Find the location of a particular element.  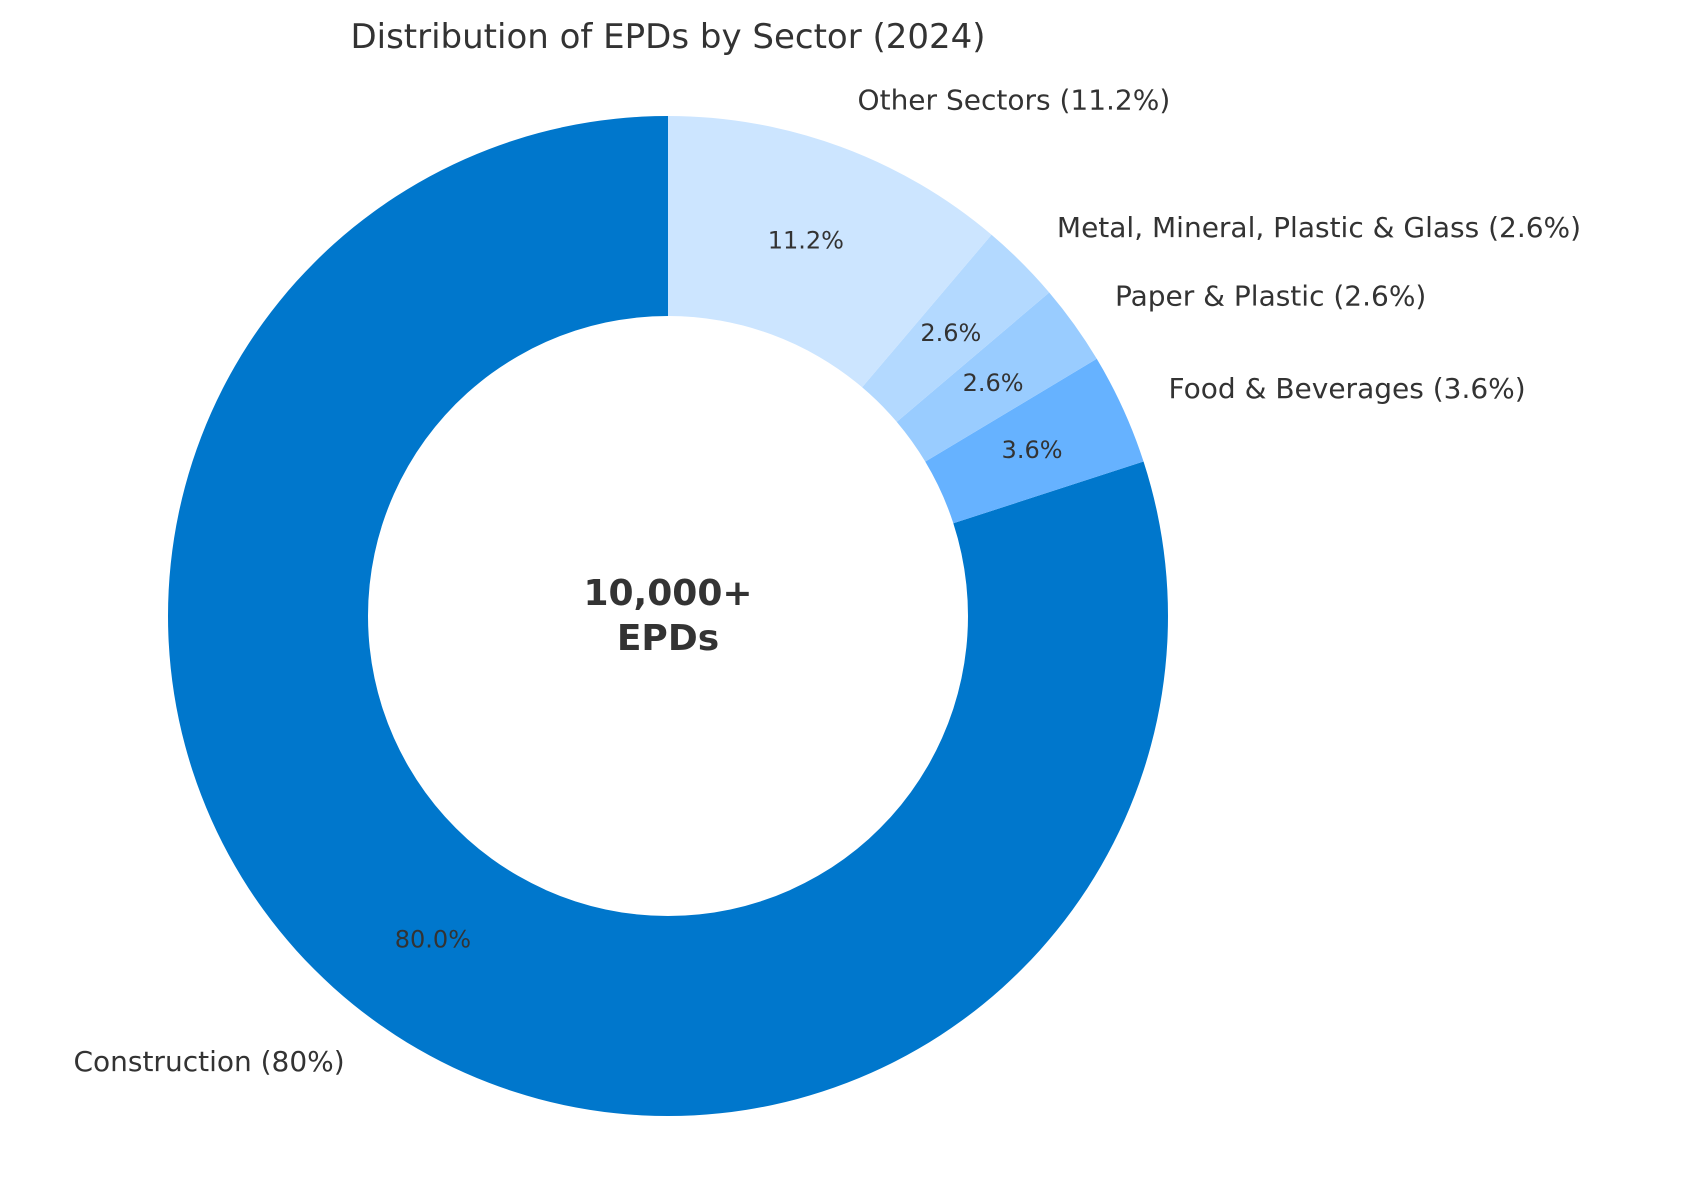

percent-label-metal-mineral-plastic-glass: 2.6% is located at coordinates (950, 333).